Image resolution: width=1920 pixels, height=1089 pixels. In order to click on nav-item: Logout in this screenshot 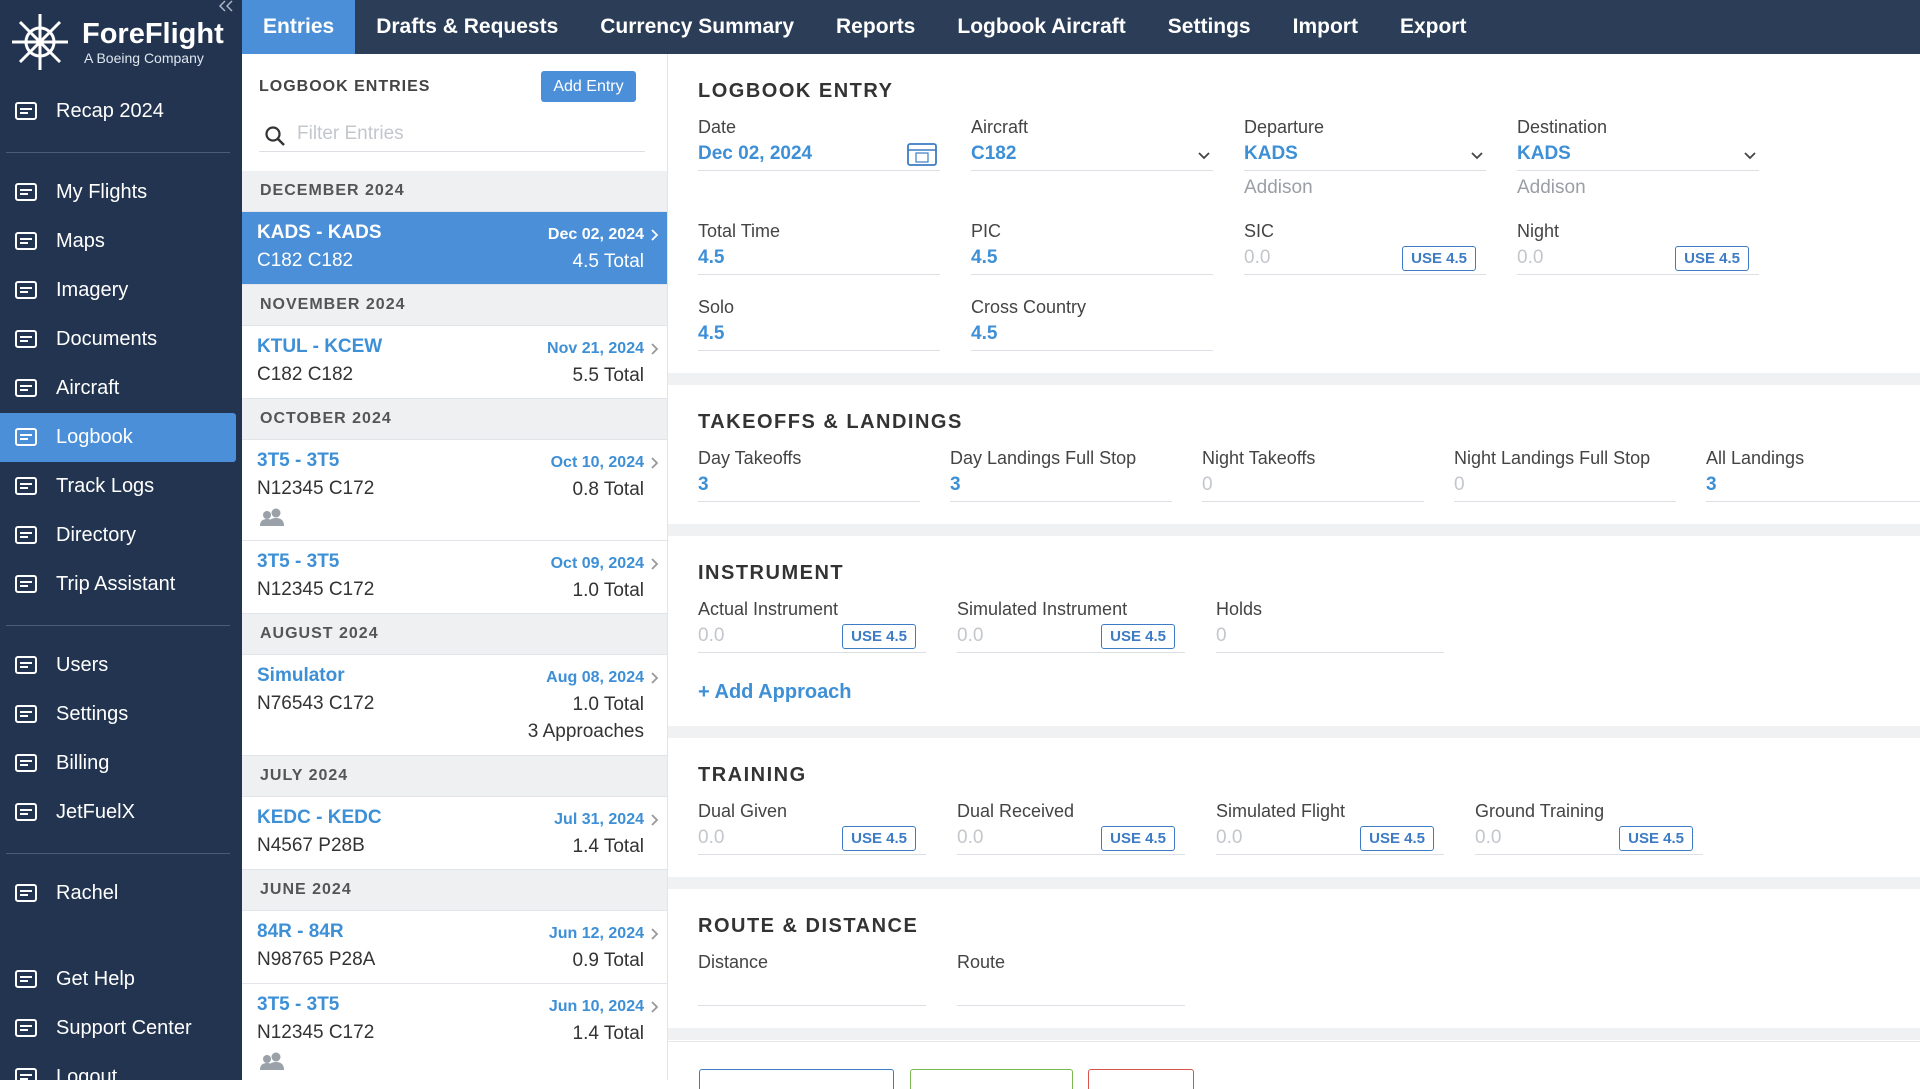, I will do `click(118, 1066)`.